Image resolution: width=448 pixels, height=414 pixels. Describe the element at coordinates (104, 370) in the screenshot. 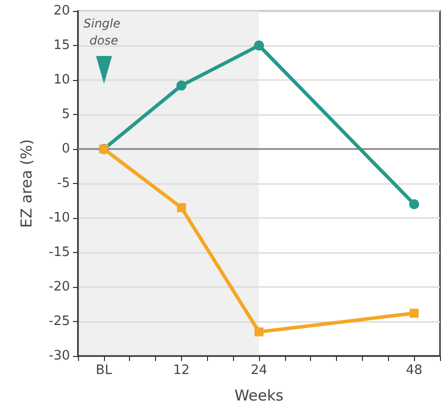

I see `x-tick-label: BL` at that location.